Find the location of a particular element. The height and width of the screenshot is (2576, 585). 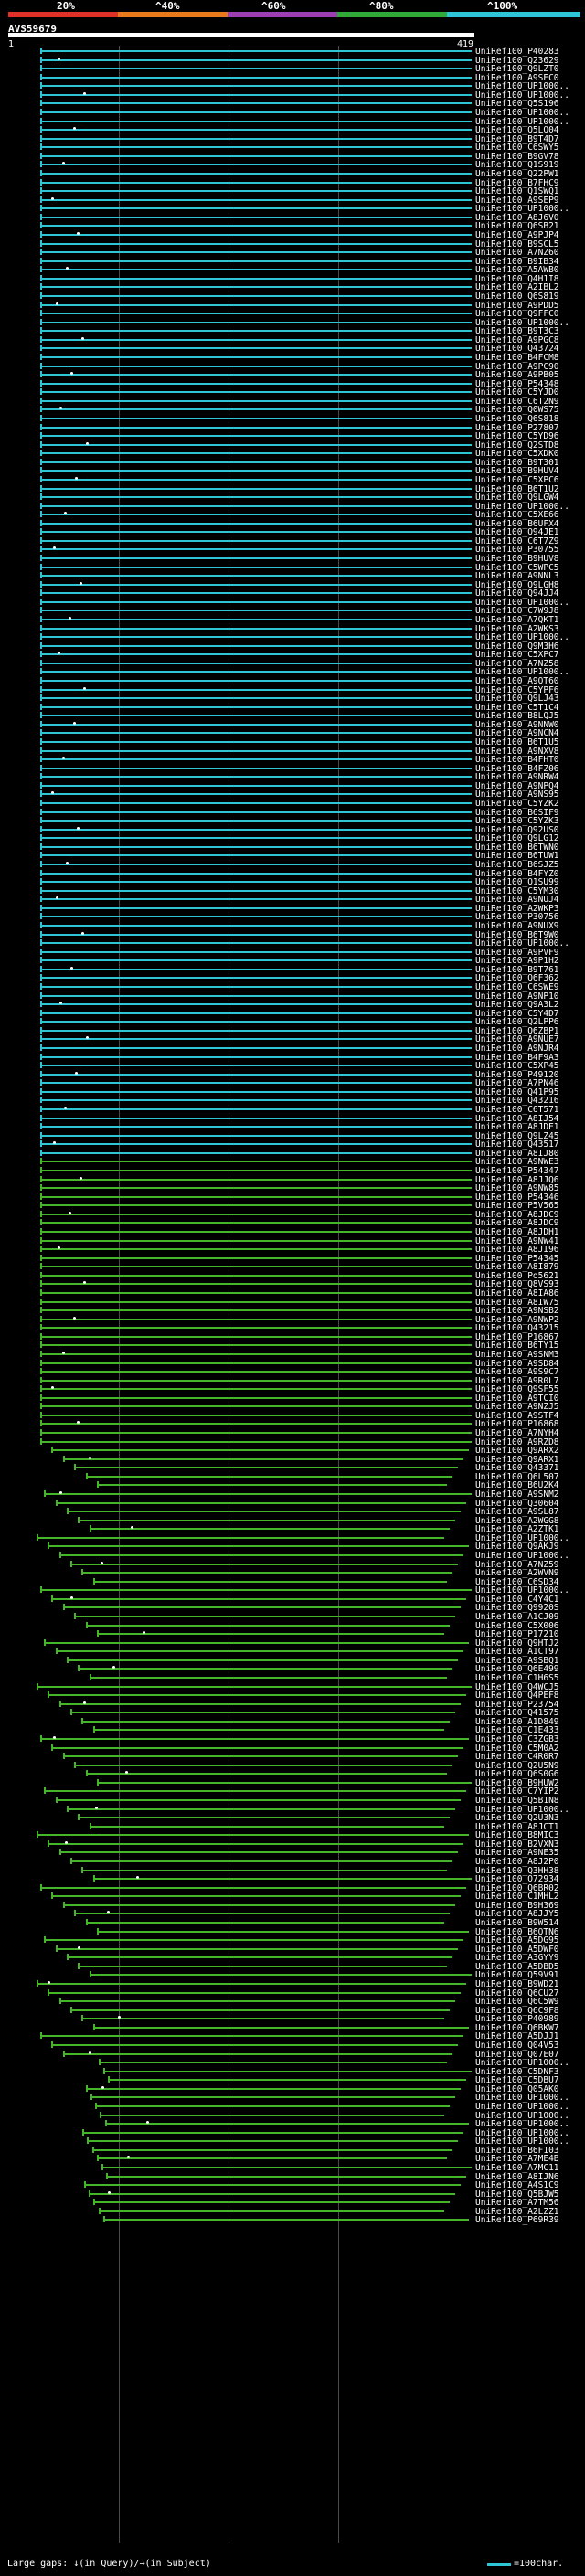

hit-label: UniRef100_A8JJY5 is located at coordinates (517, 1914).